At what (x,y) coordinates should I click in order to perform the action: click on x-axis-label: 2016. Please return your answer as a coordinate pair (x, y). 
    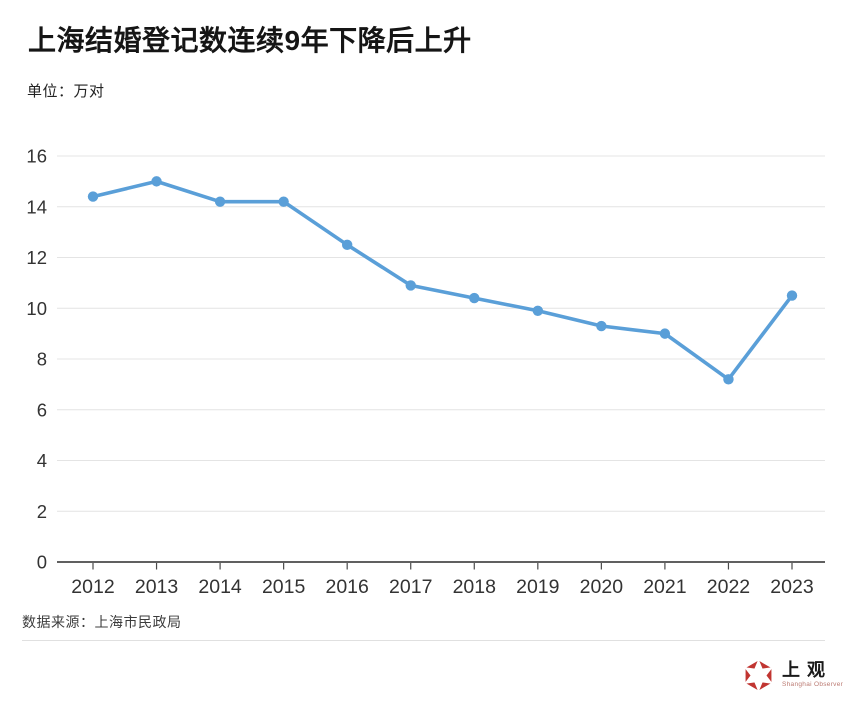
    Looking at the image, I should click on (346, 587).